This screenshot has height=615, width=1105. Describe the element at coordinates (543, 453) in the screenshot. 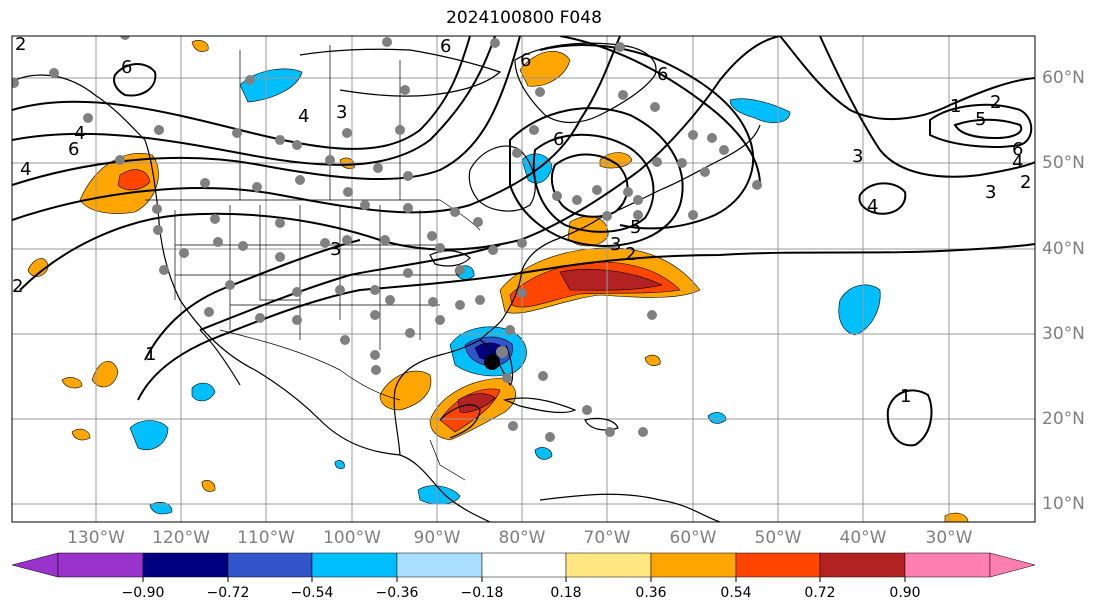

I see `cold-anomaly-caribbean` at that location.